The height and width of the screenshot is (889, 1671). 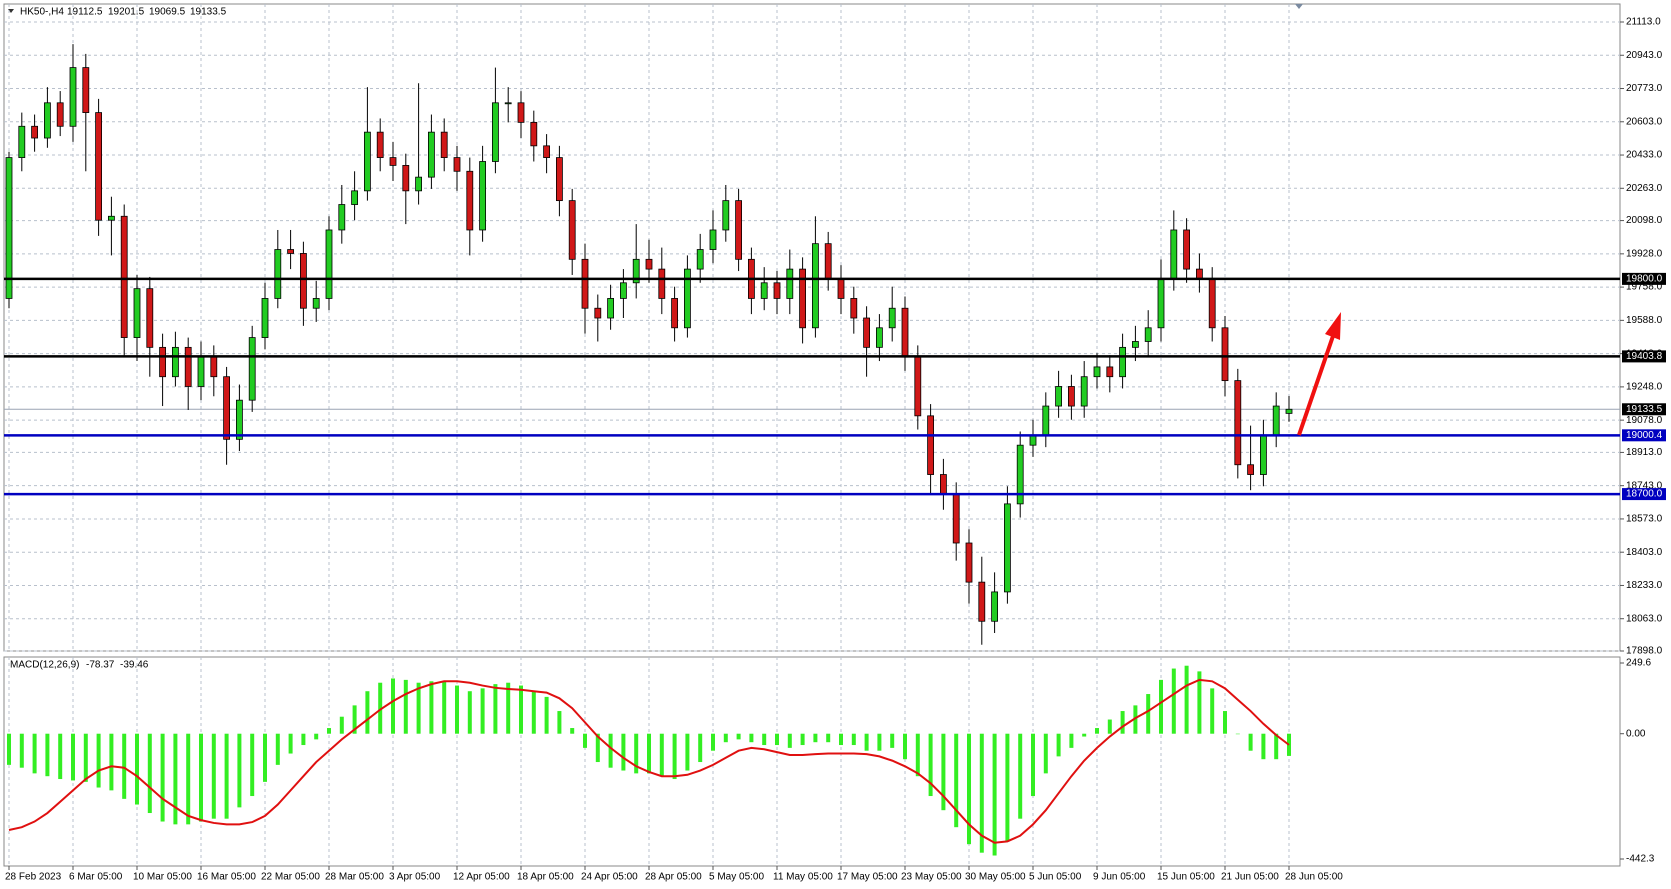 What do you see at coordinates (415, 877) in the screenshot?
I see `x-tick-label: 3 Apr 05:00` at bounding box center [415, 877].